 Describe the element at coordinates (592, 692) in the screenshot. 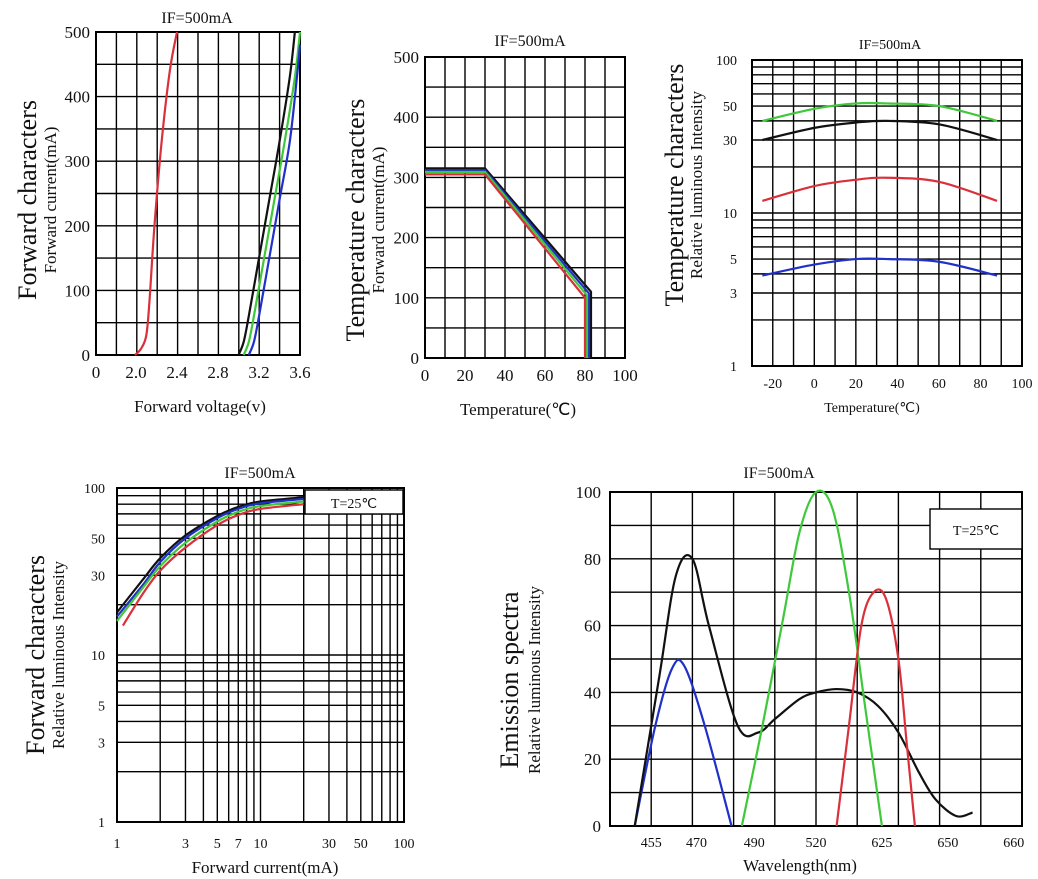

I see `y-tick-label: 40` at that location.